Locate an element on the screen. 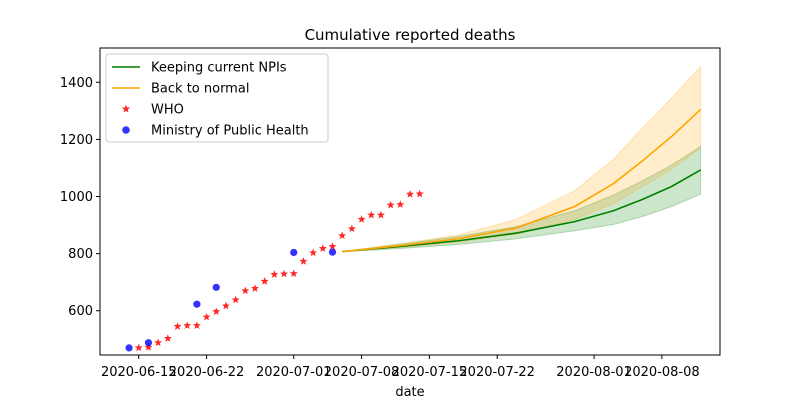  legend-label-who: WHO is located at coordinates (167, 110).